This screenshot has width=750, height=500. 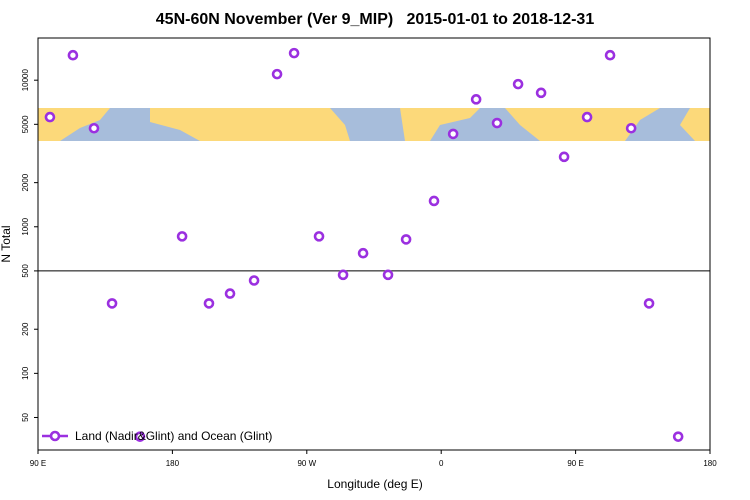 What do you see at coordinates (441, 463) in the screenshot?
I see `x-tick-label: 0` at bounding box center [441, 463].